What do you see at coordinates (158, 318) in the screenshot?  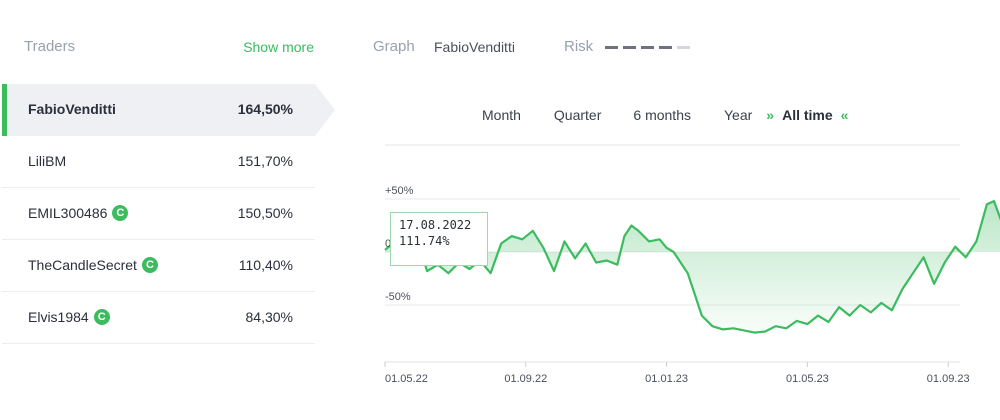 I see `trader-row-elvis1984: Elvis1984 C 84,30%` at bounding box center [158, 318].